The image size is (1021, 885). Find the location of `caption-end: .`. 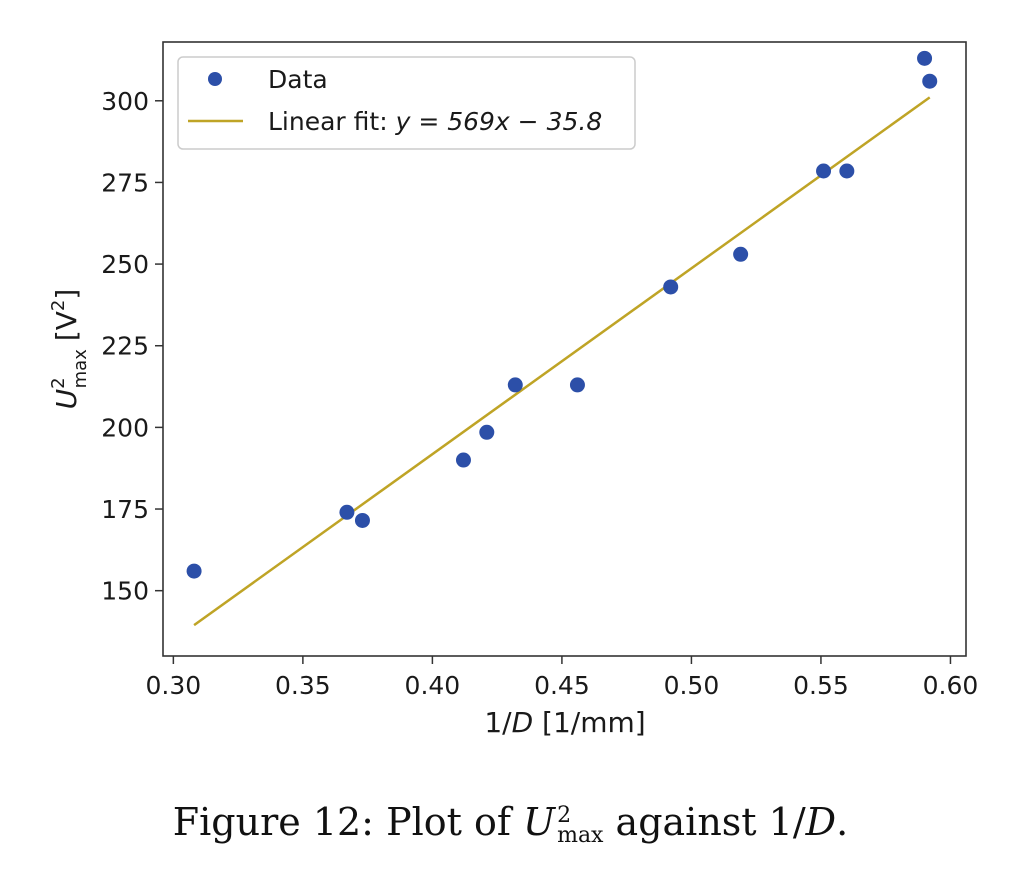

caption-end: . is located at coordinates (842, 822).